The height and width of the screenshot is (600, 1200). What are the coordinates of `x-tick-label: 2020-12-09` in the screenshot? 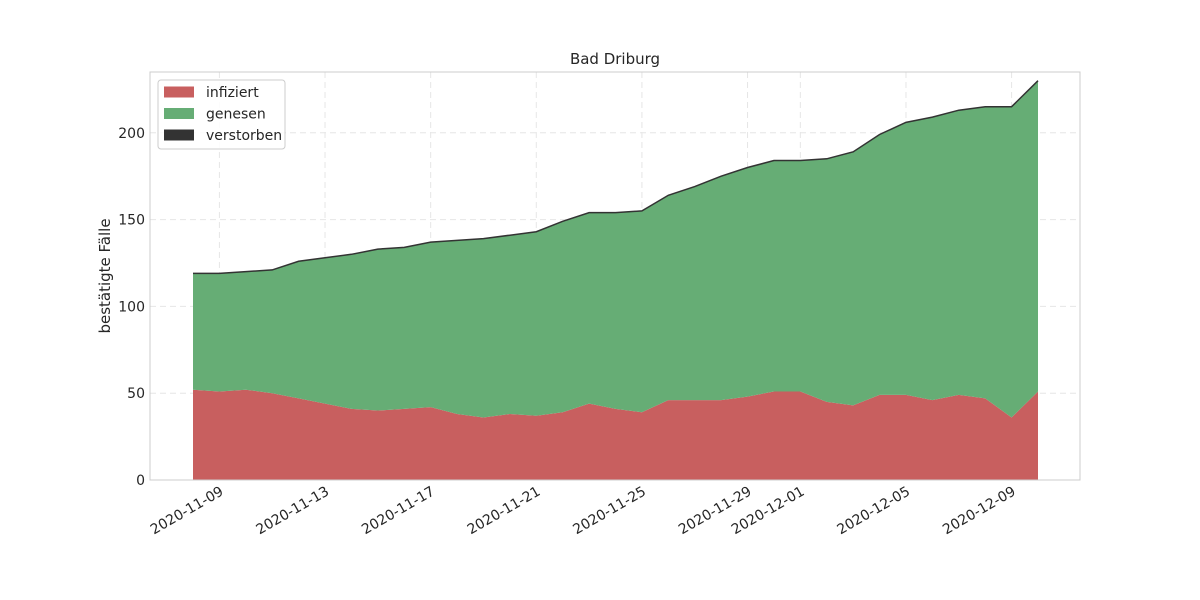 It's located at (979, 511).